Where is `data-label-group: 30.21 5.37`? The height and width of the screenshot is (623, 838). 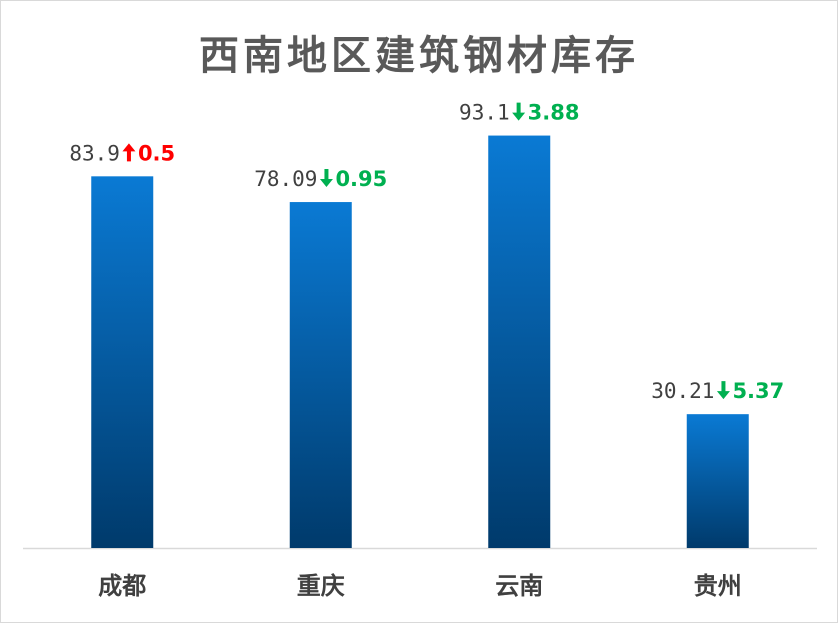
data-label-group: 30.21 5.37 is located at coordinates (717, 391).